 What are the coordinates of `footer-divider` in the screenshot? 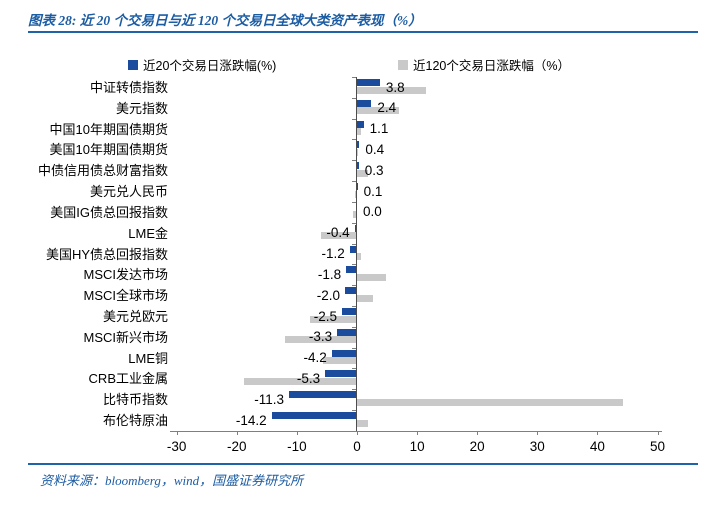 It's located at (363, 464).